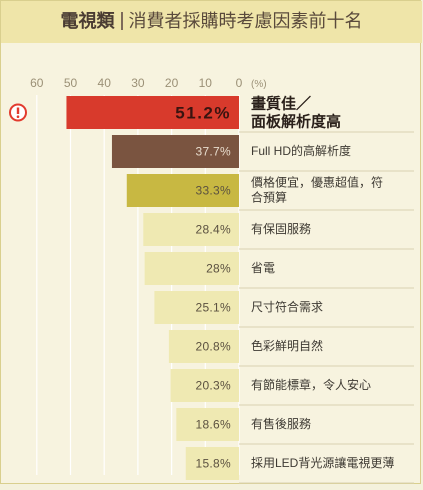 This screenshot has width=423, height=490. Describe the element at coordinates (322, 462) in the screenshot. I see `category-label: 採用LED背光源讓電視更薄` at that location.